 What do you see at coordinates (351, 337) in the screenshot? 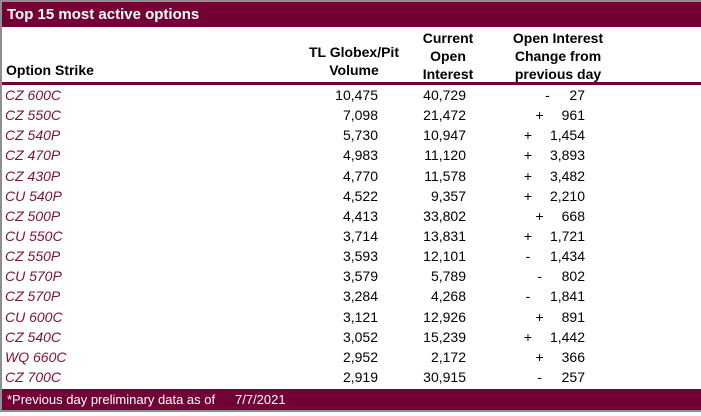
I see `table-row: CZ 540C 3,052 15,239 + 1,442` at bounding box center [351, 337].